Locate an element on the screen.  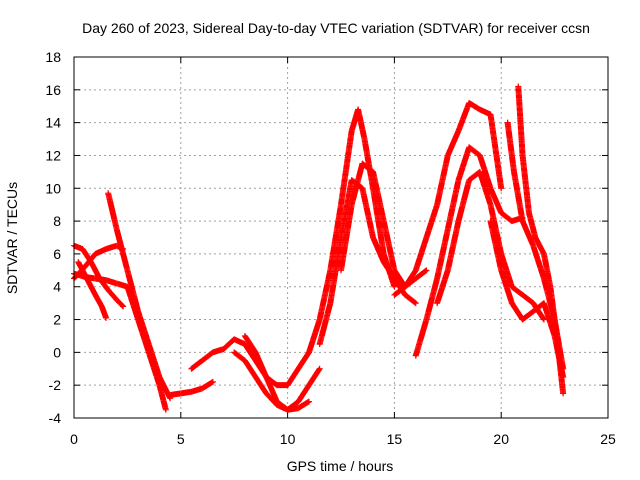
y-tick-label: 4 is located at coordinates (57, 287).